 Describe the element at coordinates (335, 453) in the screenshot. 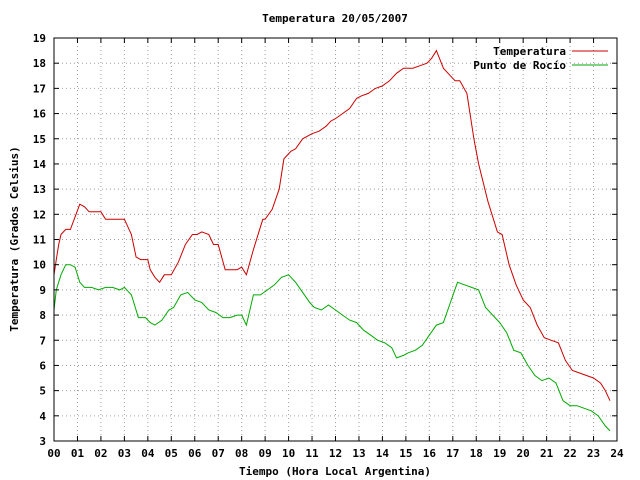

I see `x-tick-label: 12` at that location.